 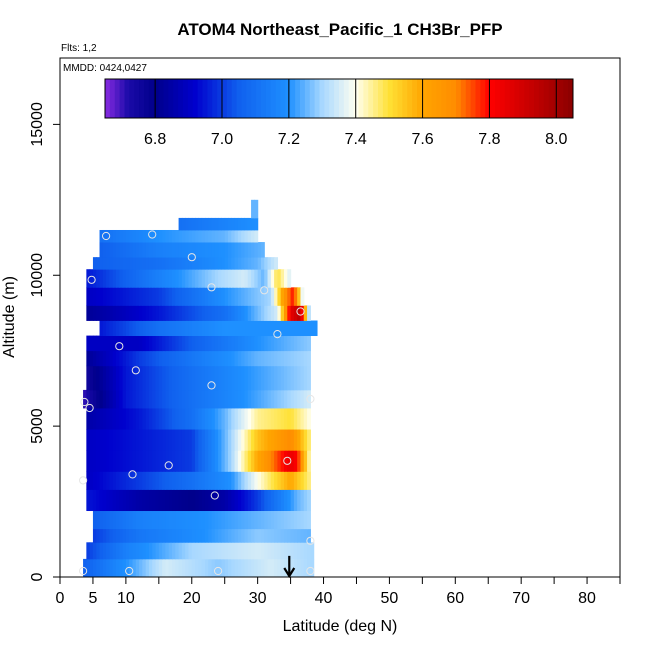 I want to click on colorbar-tick-label: 7.2, so click(x=289, y=139).